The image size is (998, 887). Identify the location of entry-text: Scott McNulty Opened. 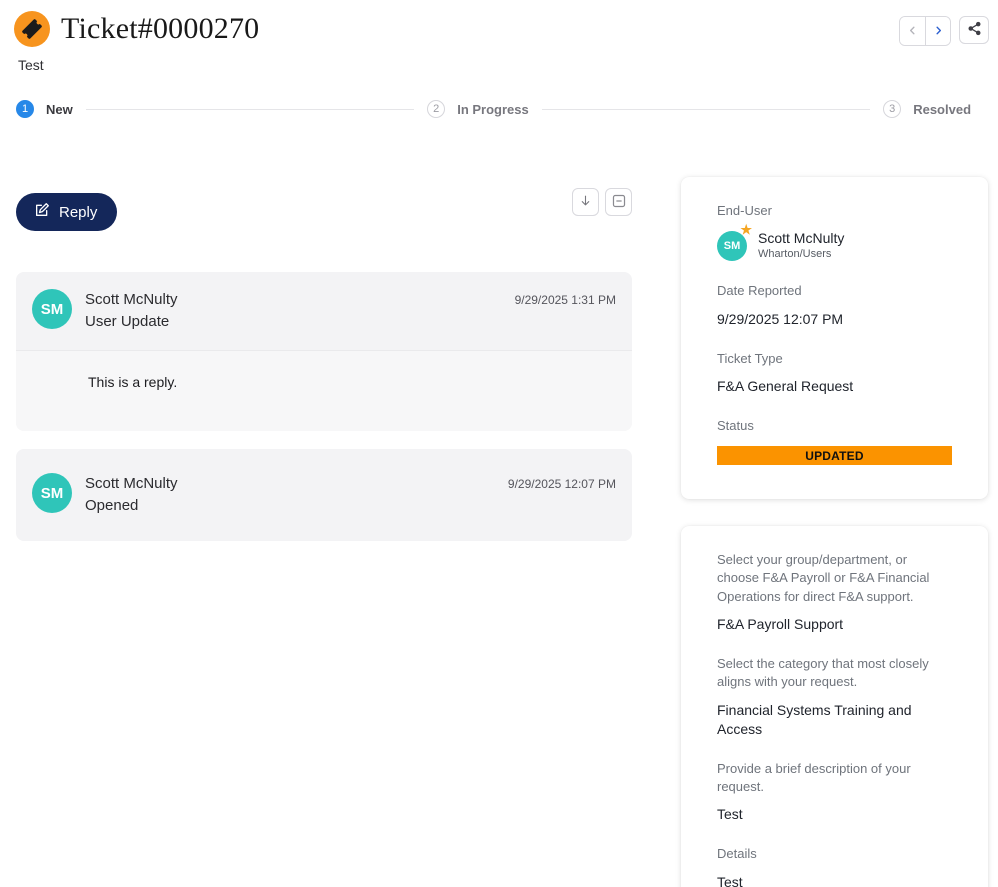
(131, 495).